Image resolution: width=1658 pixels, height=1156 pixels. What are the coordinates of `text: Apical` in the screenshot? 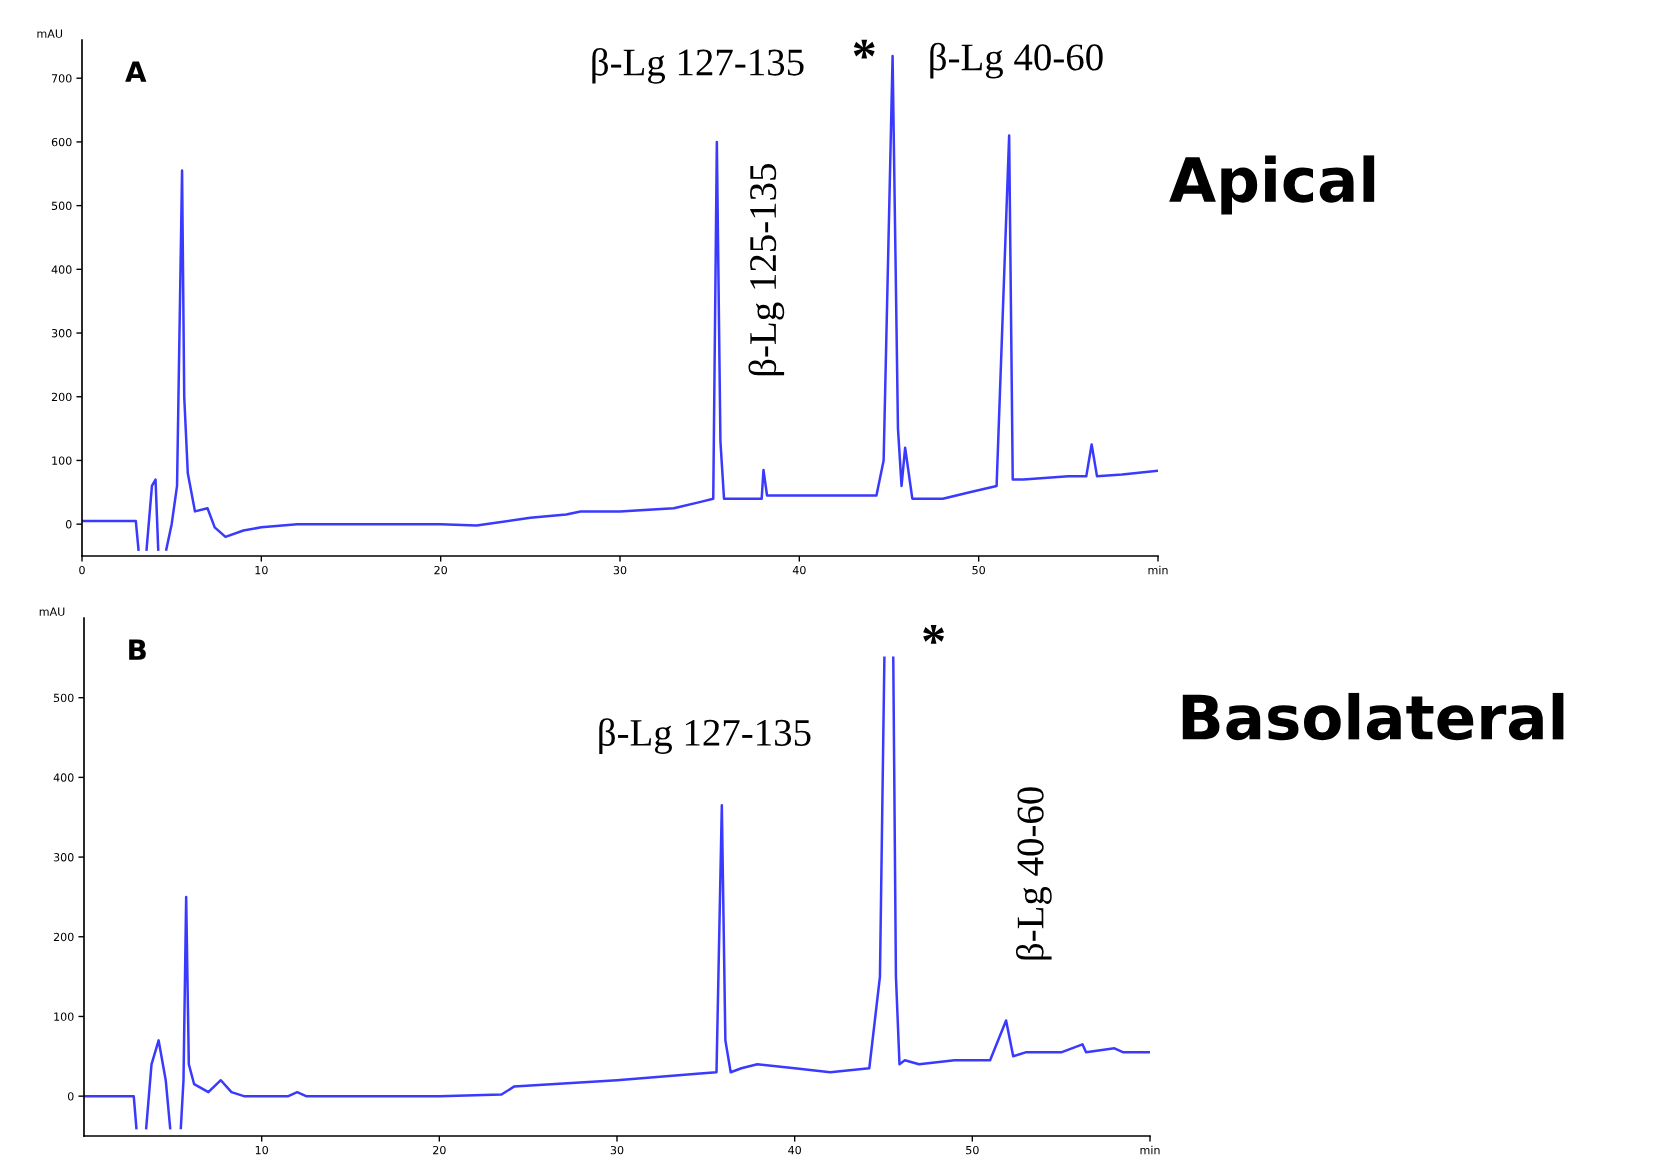 It's located at (1272, 185).